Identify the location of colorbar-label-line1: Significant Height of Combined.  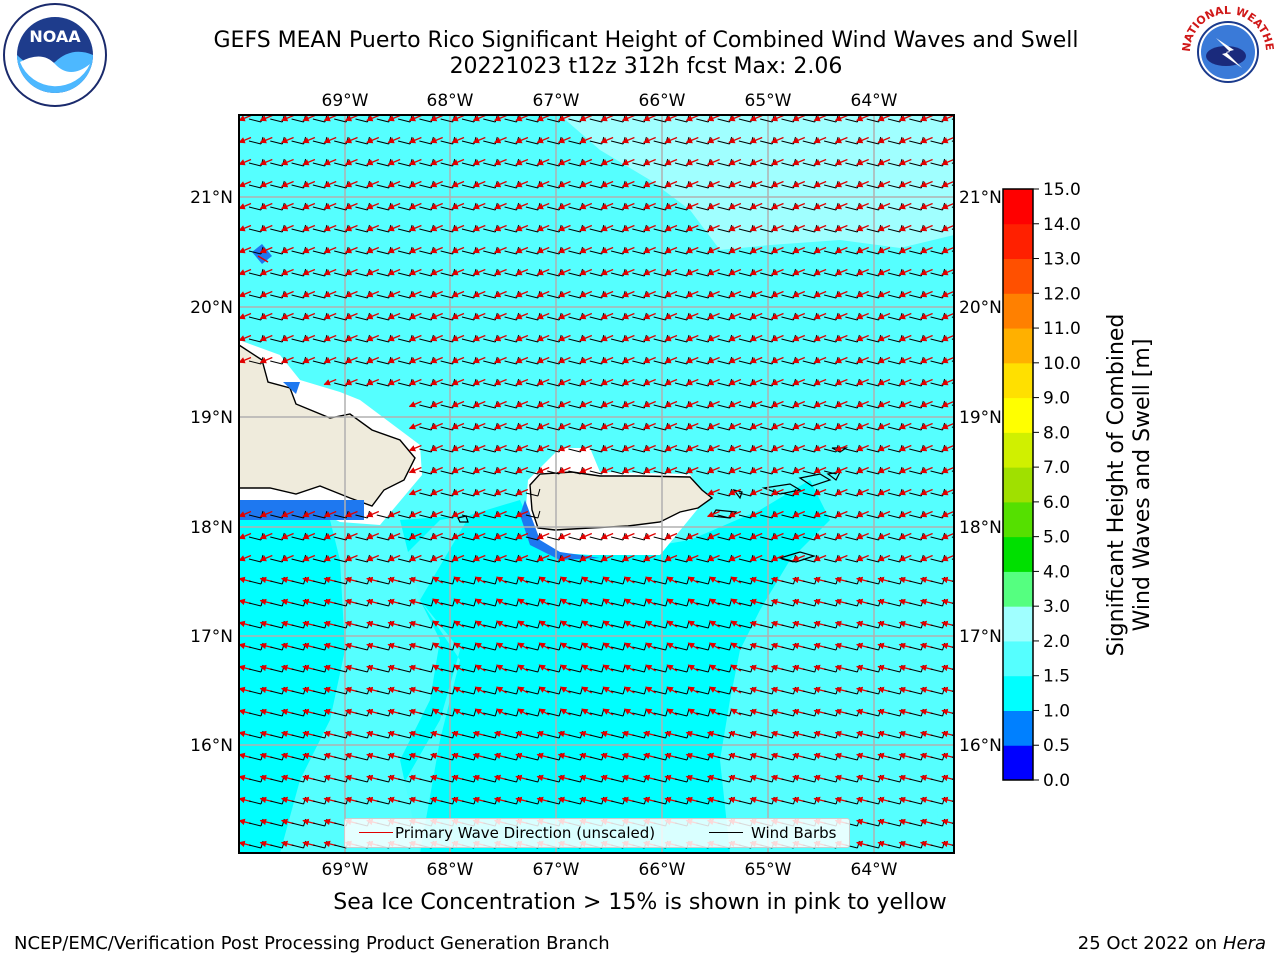
(1116, 485).